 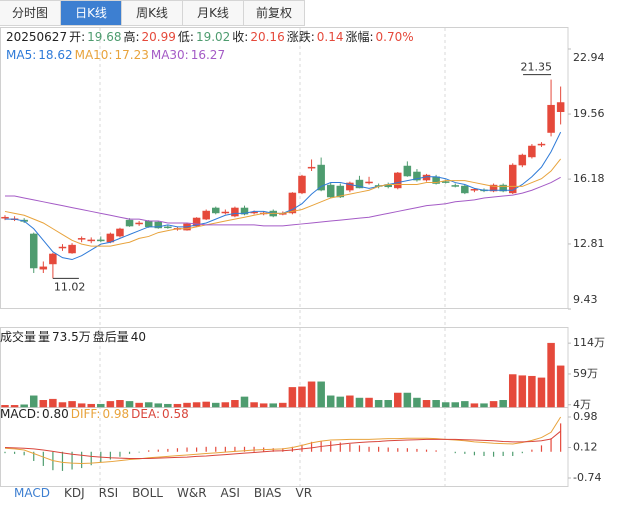 I want to click on indicator-tab: BOLL, so click(x=147, y=493).